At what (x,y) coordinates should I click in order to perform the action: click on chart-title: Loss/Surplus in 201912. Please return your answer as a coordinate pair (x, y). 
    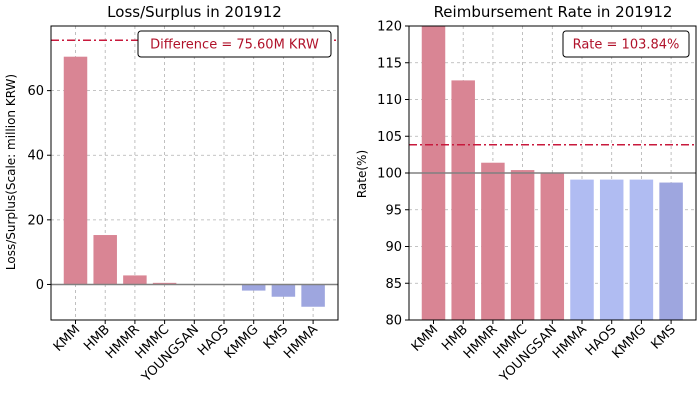
    Looking at the image, I should click on (194, 12).